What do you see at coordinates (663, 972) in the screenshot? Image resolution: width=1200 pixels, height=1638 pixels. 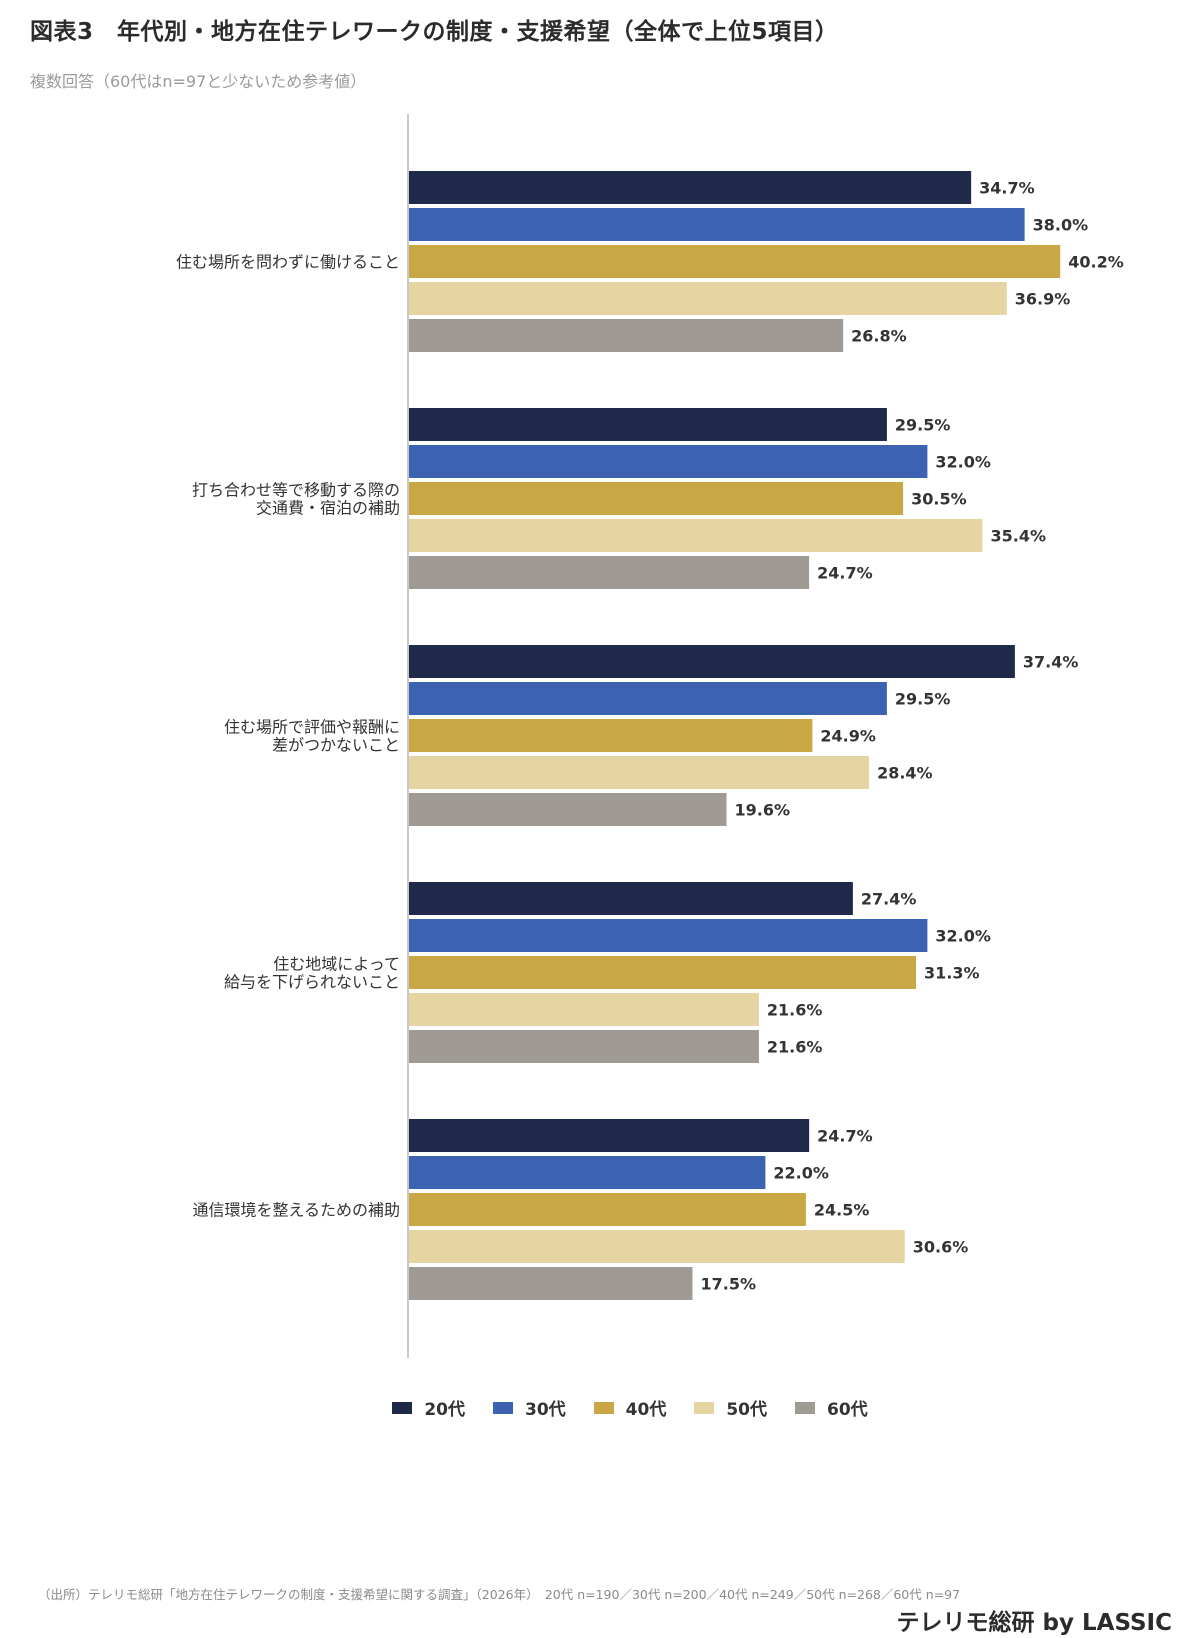 I see `bar-4-40代` at bounding box center [663, 972].